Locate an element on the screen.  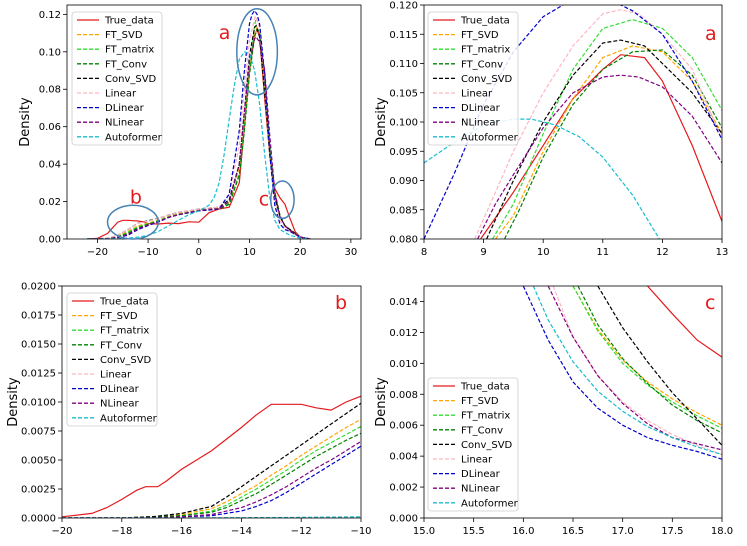
panel-letter-a: a is located at coordinates (711, 34).